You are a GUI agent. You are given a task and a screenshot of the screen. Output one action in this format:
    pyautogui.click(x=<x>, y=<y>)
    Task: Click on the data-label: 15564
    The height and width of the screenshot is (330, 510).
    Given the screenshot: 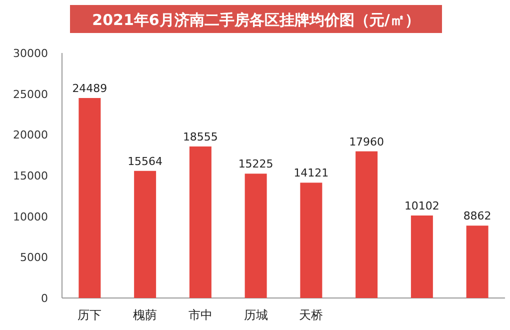 What is the action you would take?
    pyautogui.click(x=145, y=161)
    